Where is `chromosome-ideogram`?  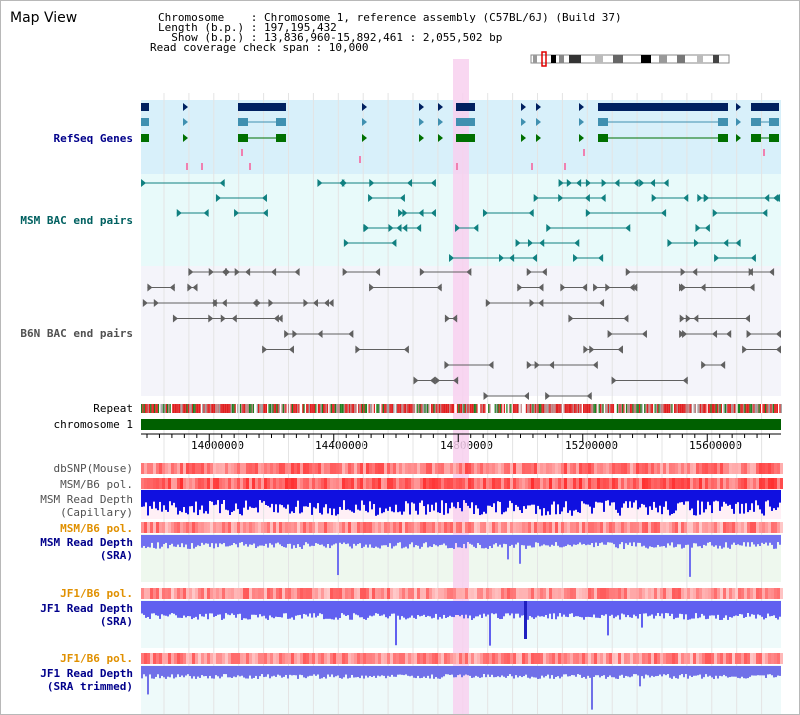 chromosome-ideogram is located at coordinates (631, 59).